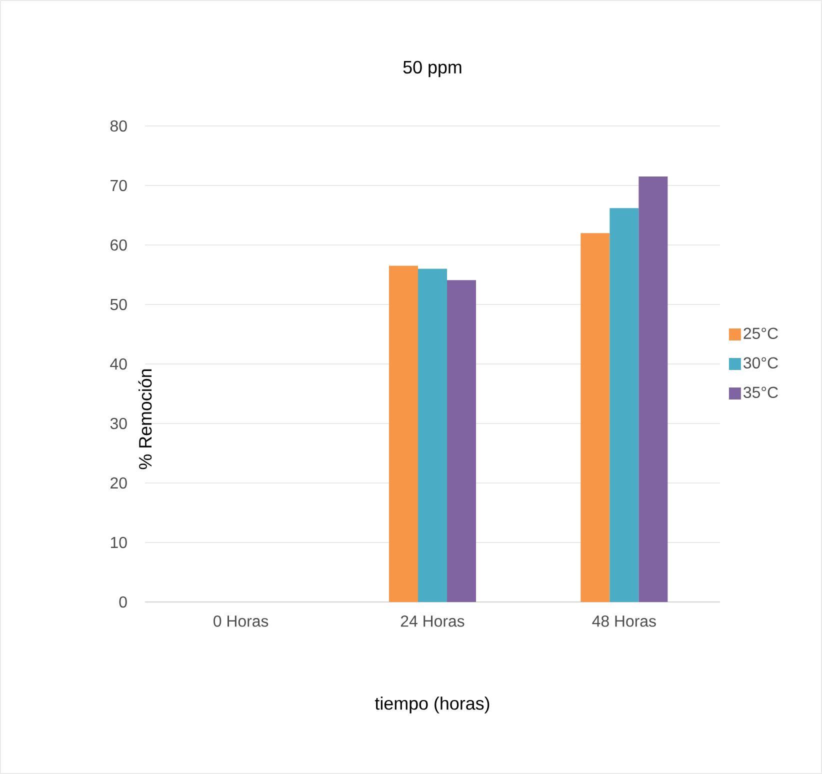  Describe the element at coordinates (432, 69) in the screenshot. I see `chart-title: 50 ppm` at that location.